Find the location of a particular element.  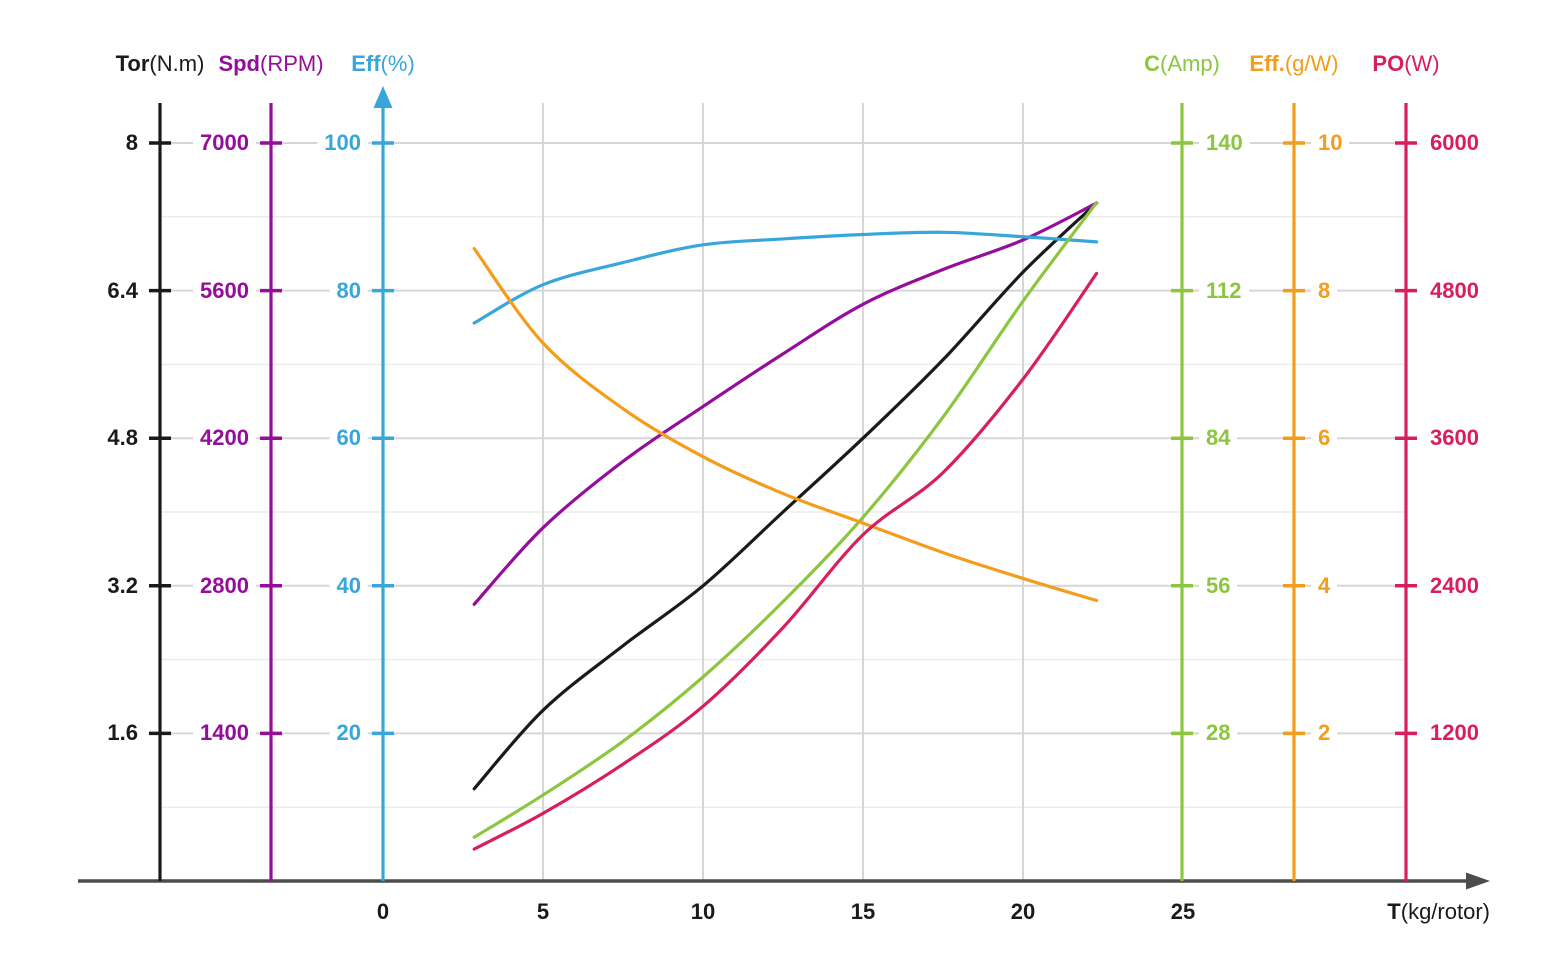

axis-header-po: PO(W) is located at coordinates (1405, 64).